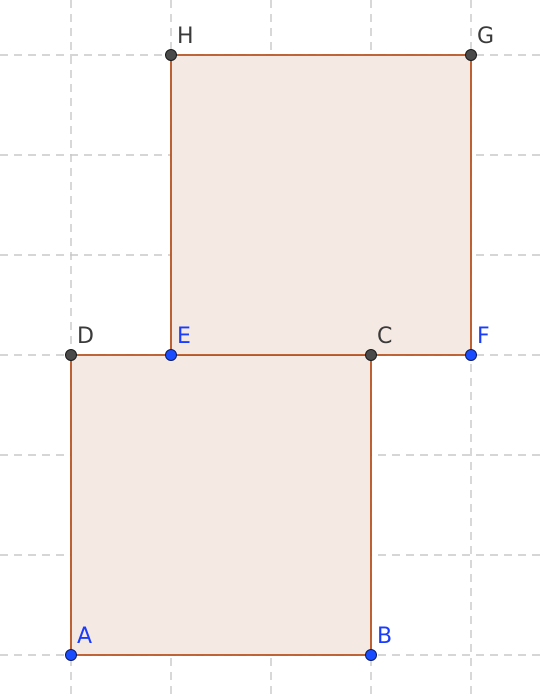  Describe the element at coordinates (71, 355) in the screenshot. I see `point-d` at that location.